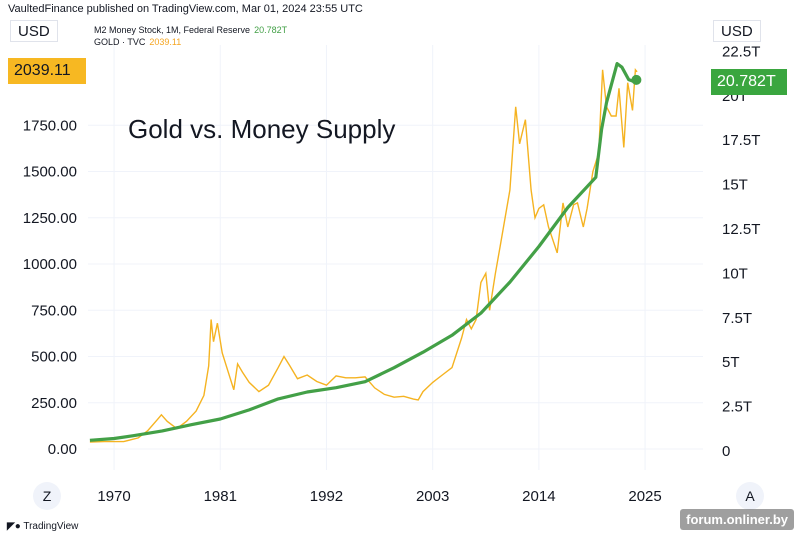 This screenshot has width=800, height=540. I want to click on tradingview-brand: ◤● TradingView, so click(42, 526).